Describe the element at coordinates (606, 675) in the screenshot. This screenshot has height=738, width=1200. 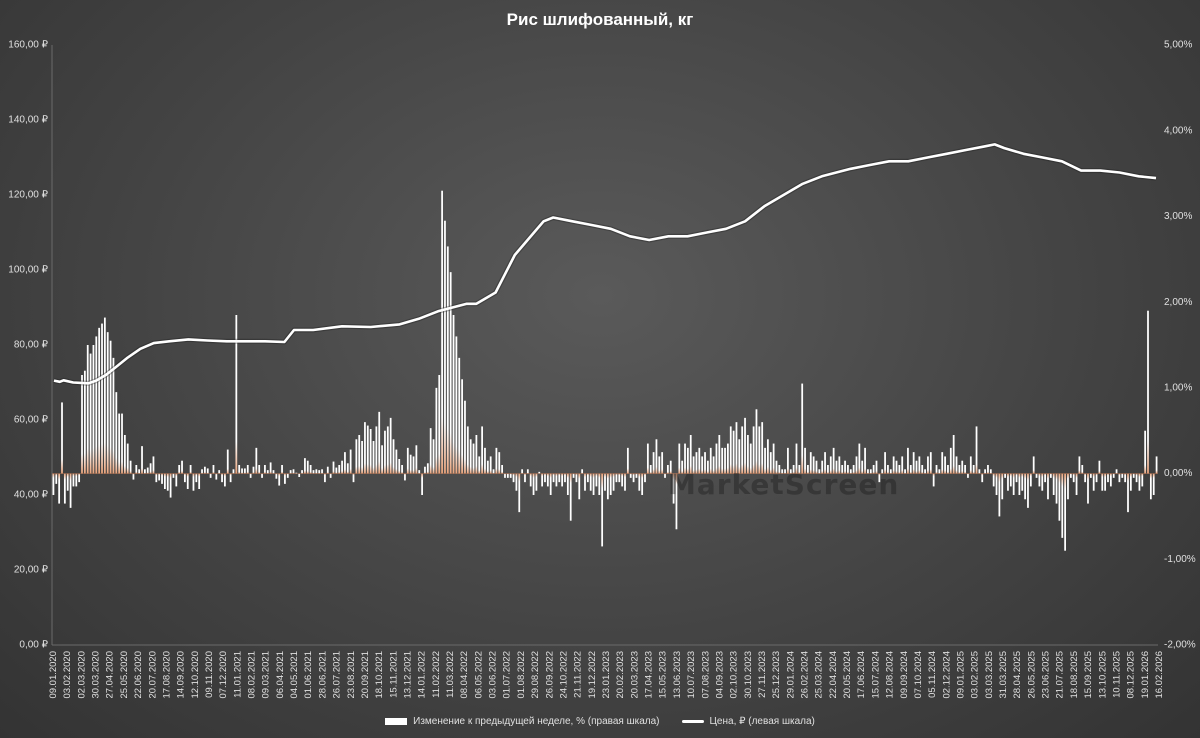
I see `x-tick-label: 23.01.2023` at that location.